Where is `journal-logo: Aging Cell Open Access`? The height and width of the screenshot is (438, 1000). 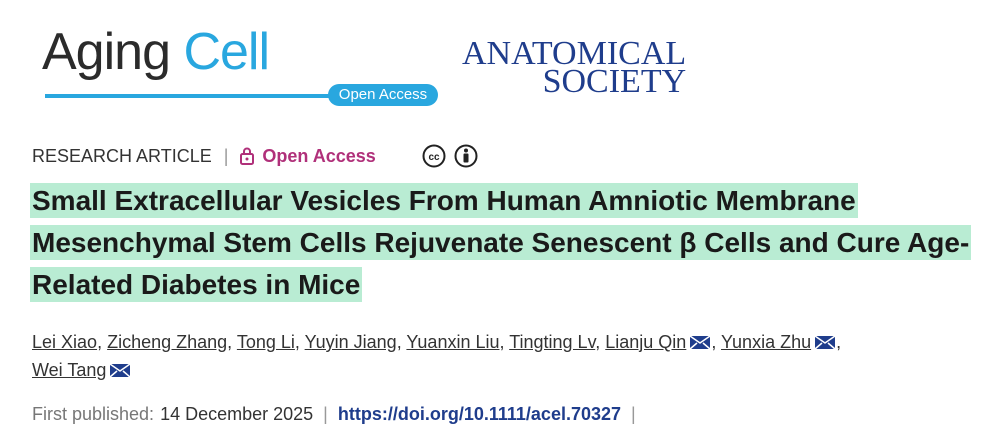 journal-logo: Aging Cell Open Access is located at coordinates (242, 67).